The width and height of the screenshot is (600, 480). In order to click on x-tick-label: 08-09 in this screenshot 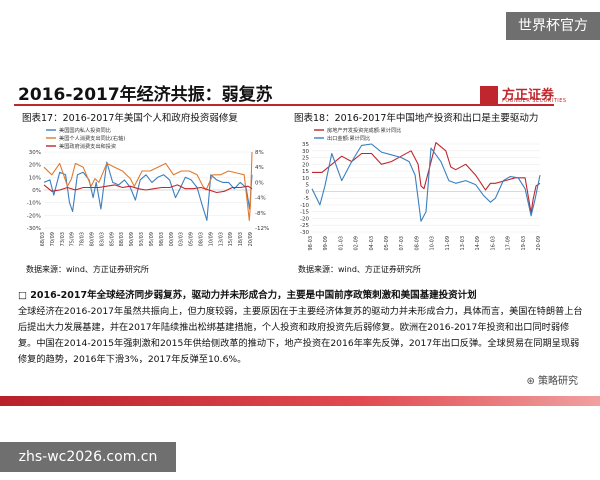, I will do `click(417, 243)`.